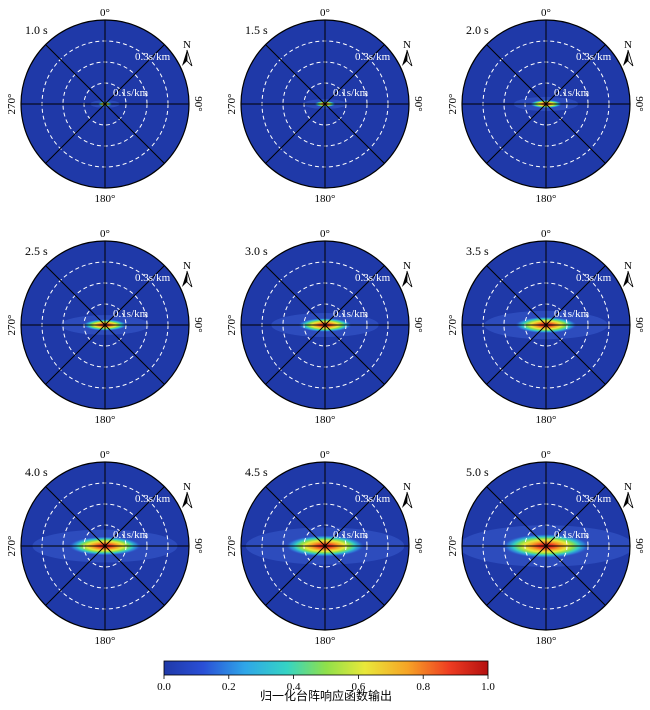 Image resolution: width=650 pixels, height=710 pixels. I want to click on time-label: 2.5 s, so click(36, 251).